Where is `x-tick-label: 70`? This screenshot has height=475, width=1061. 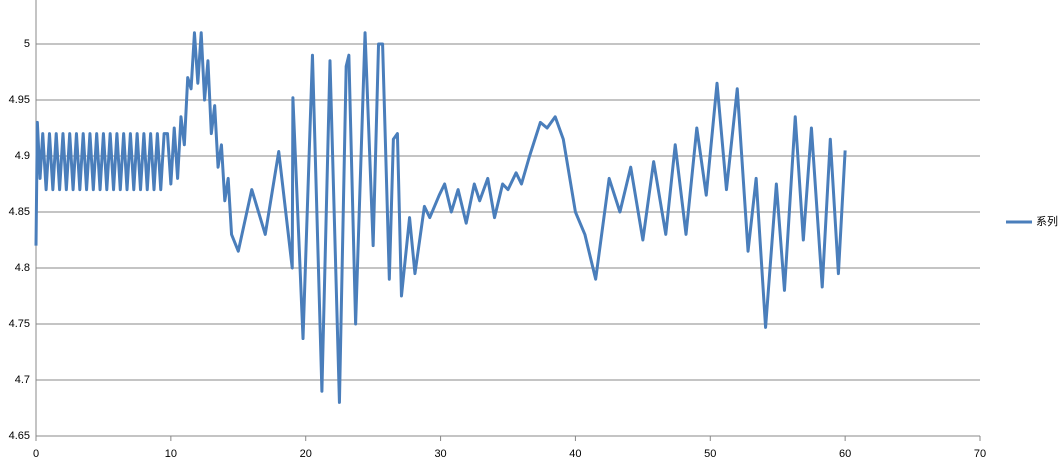
x-tick-label: 70 is located at coordinates (980, 454).